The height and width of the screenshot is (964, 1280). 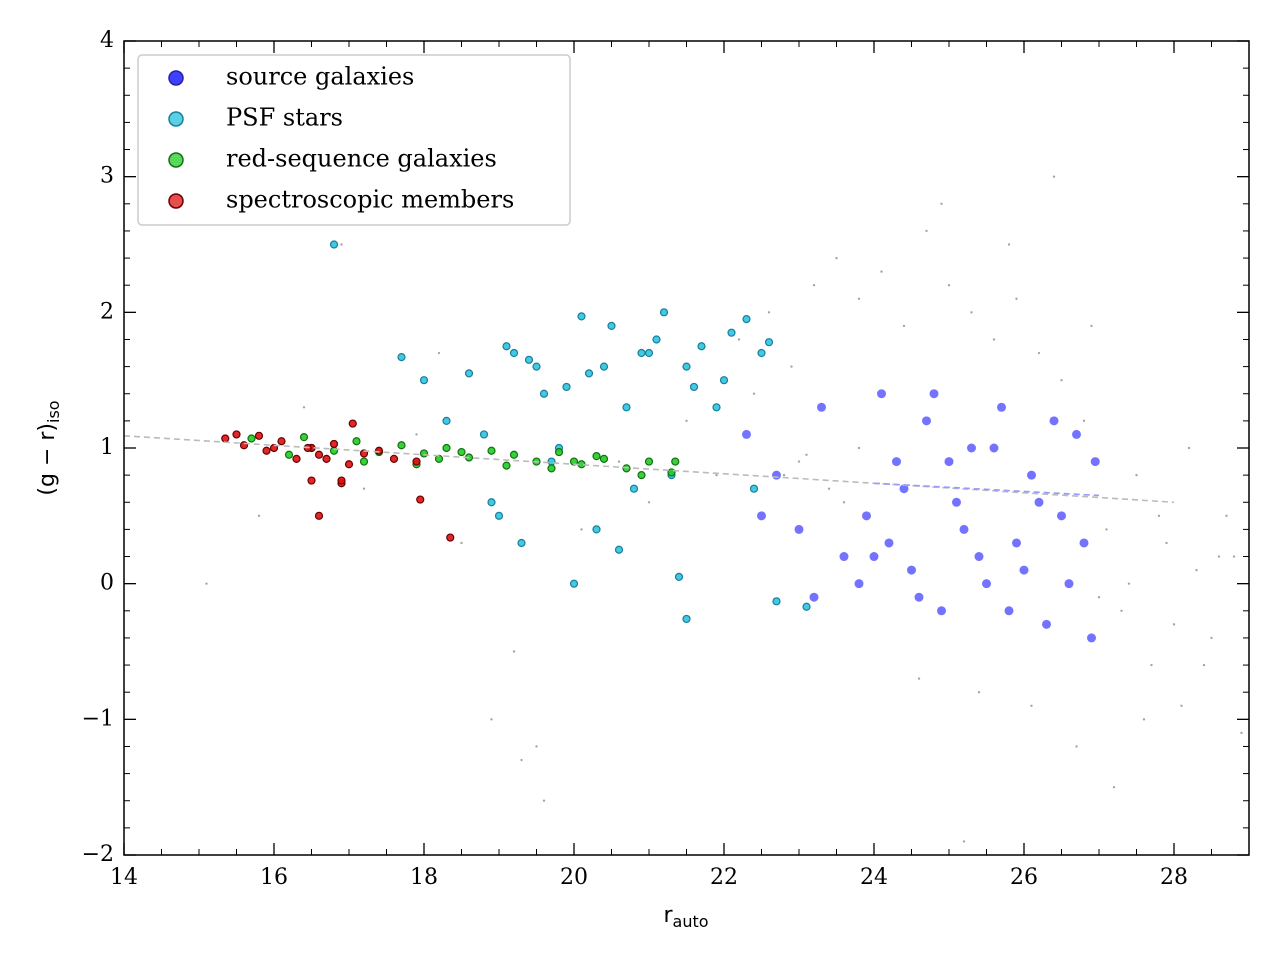 I want to click on y-tick-label: 1, so click(x=107, y=447).